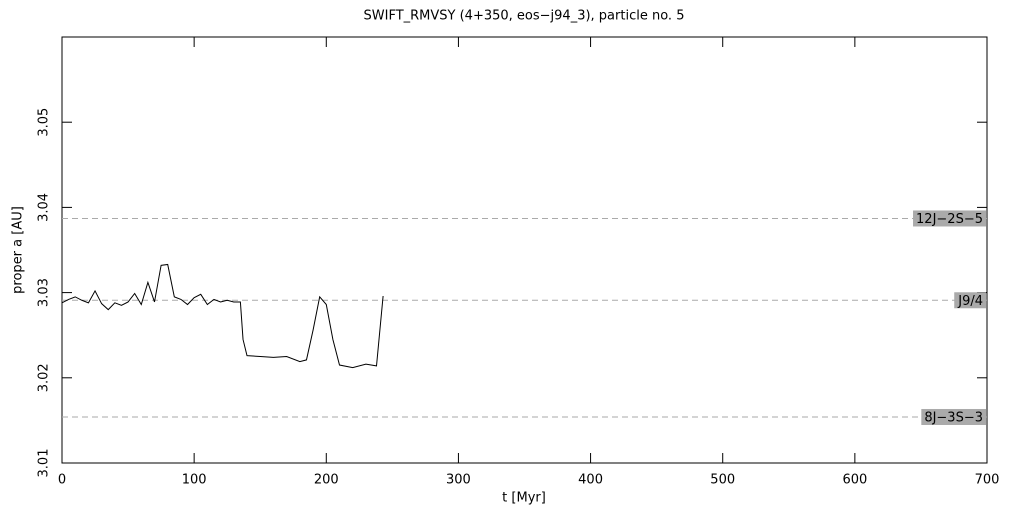 This screenshot has height=511, width=1021. Describe the element at coordinates (44, 292) in the screenshot. I see `y-tick-label: 3.03` at that location.